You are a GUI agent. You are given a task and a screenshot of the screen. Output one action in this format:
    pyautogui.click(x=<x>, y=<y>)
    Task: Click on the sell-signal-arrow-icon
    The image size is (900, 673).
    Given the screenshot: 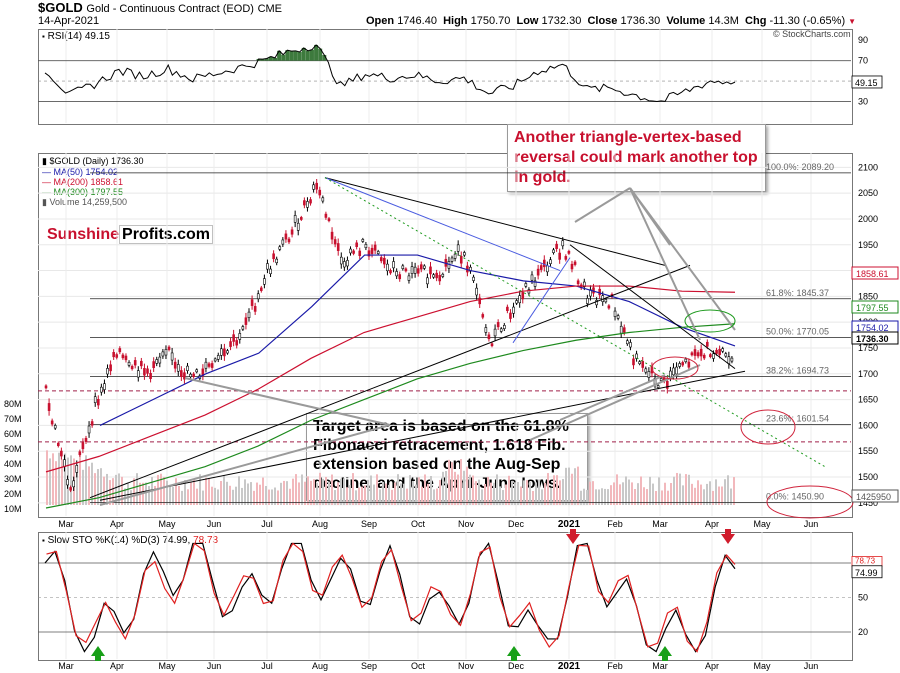 What is the action you would take?
    pyautogui.click(x=728, y=536)
    